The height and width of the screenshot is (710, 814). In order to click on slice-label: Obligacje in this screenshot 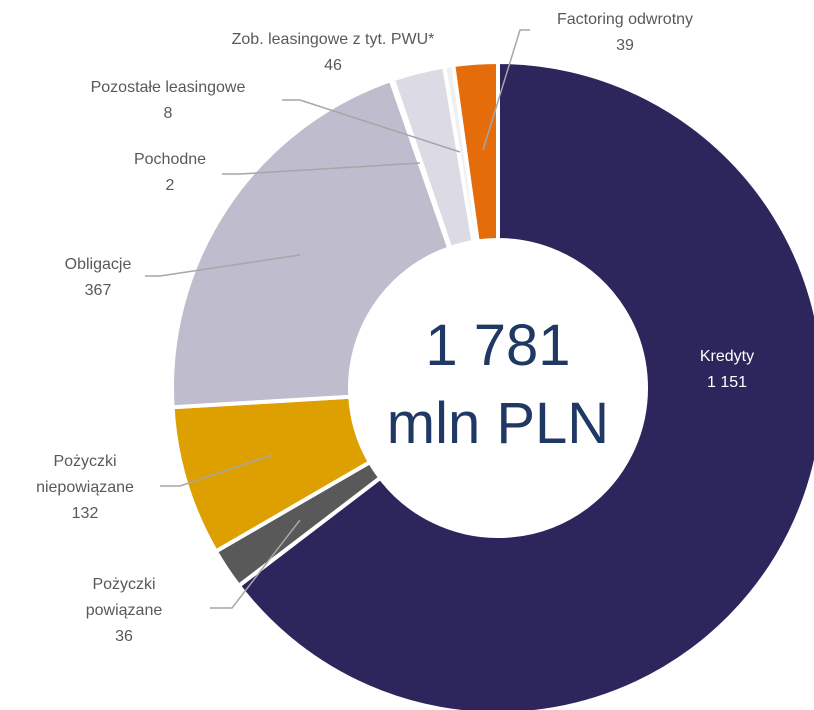, I will do `click(98, 264)`.